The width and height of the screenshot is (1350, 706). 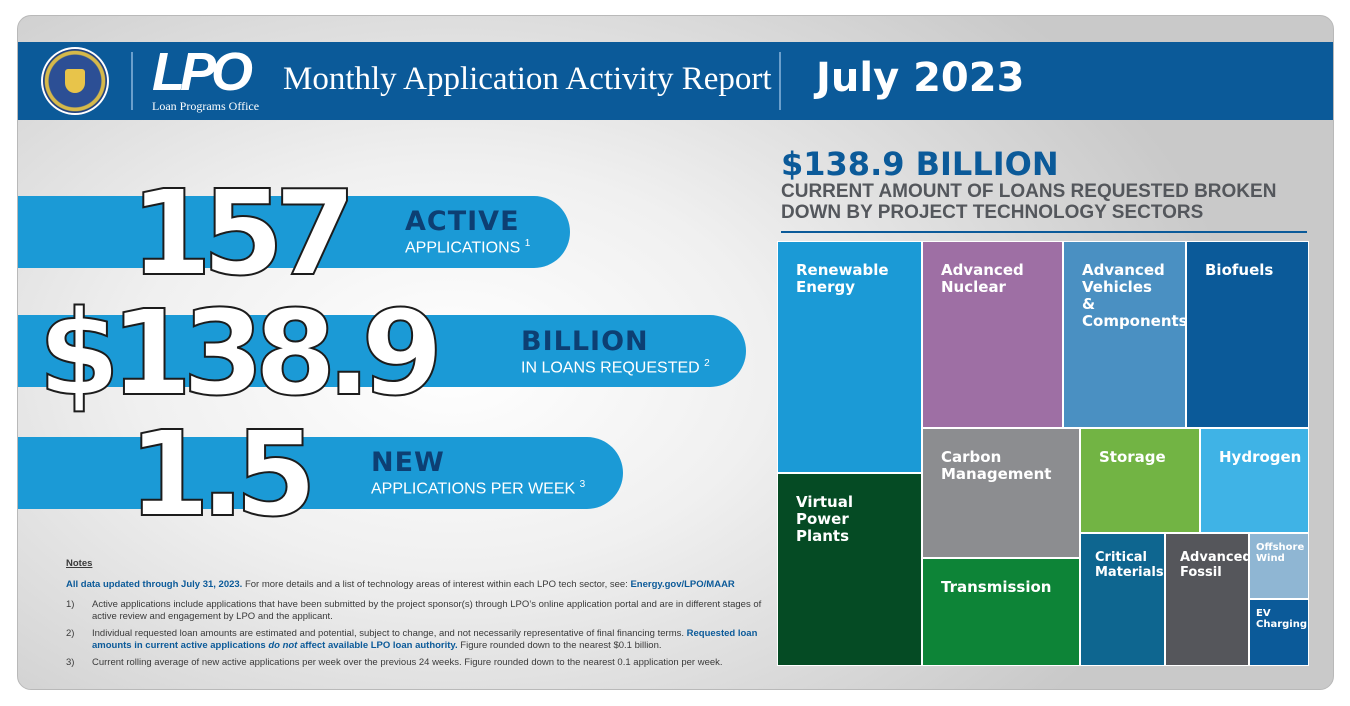 What do you see at coordinates (206, 106) in the screenshot?
I see `org-name: Loan Programs Office` at bounding box center [206, 106].